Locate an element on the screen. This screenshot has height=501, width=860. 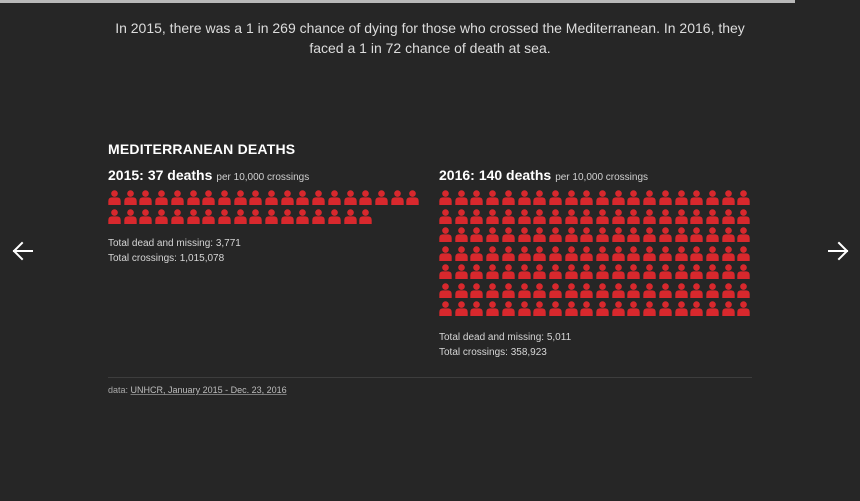
unit-label: per 10,000 crossings is located at coordinates (602, 177).